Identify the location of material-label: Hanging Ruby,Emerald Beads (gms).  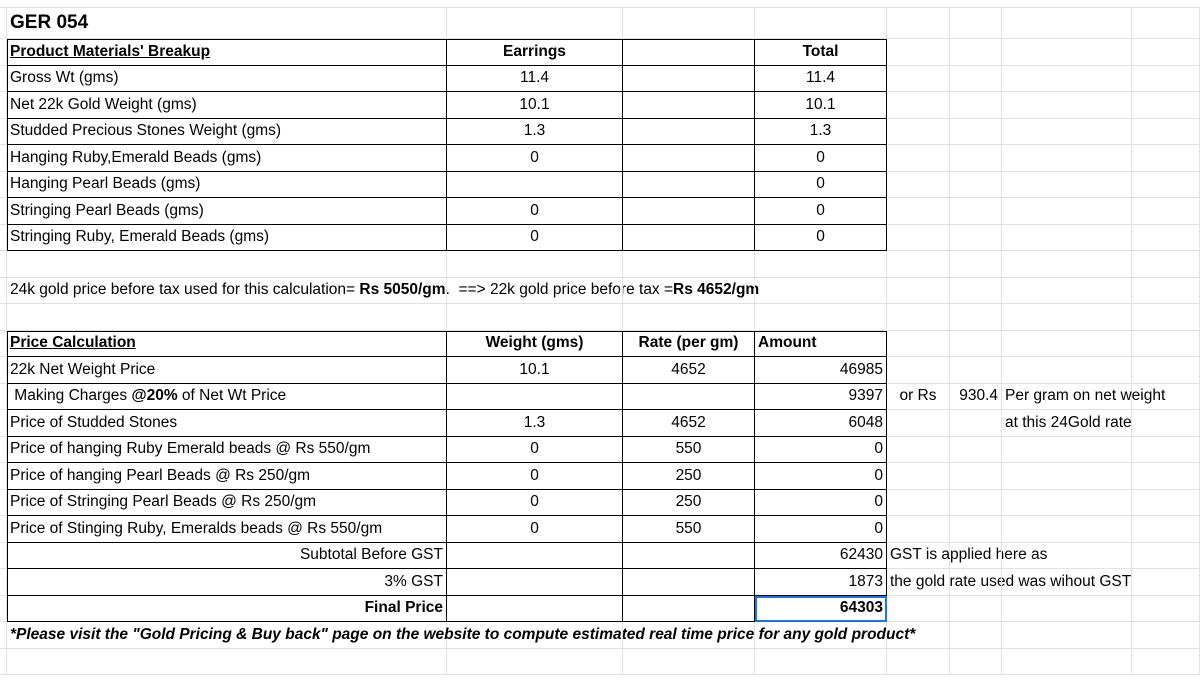
(227, 158).